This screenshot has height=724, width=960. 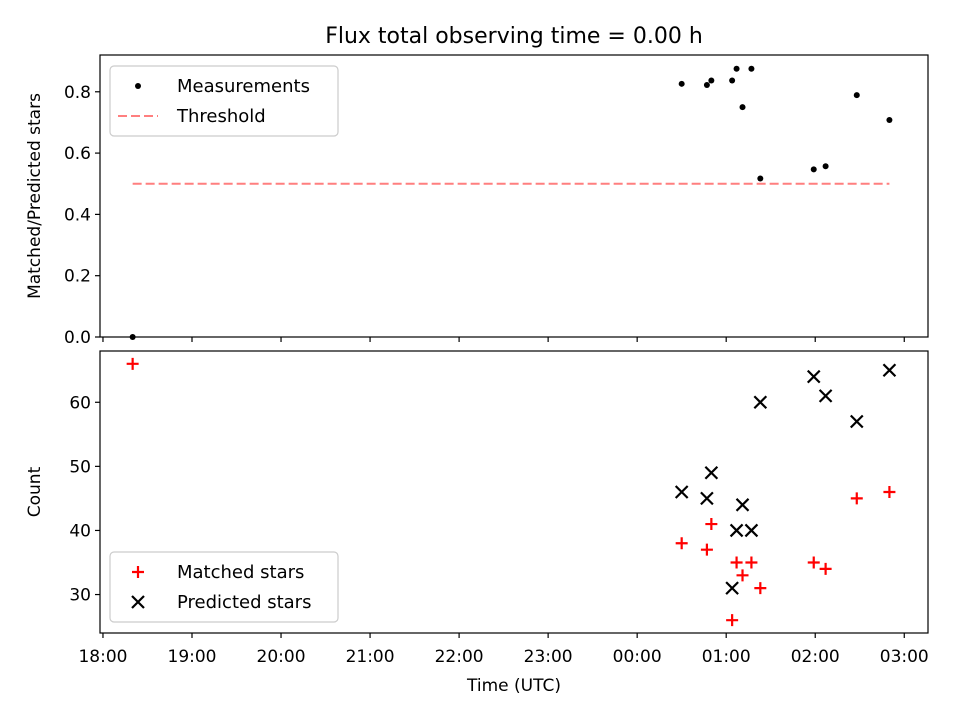 I want to click on y-tick-label: 0.4, so click(x=77, y=215).